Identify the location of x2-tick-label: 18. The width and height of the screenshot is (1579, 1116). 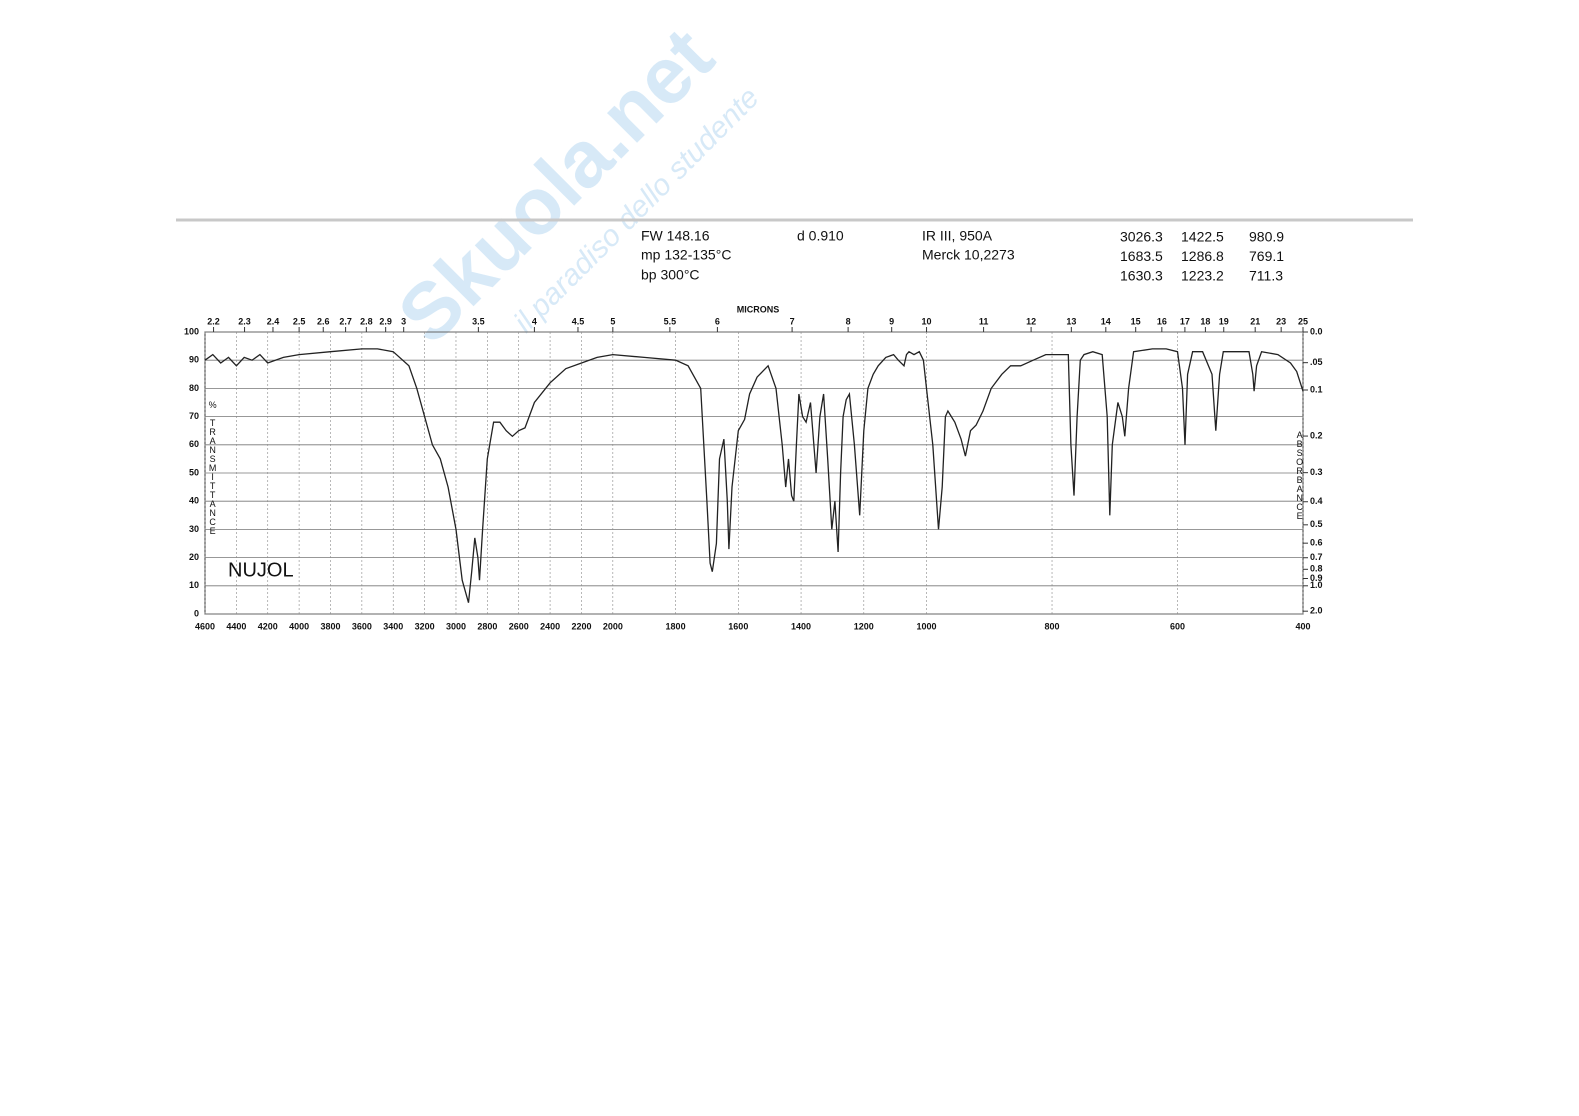
(1205, 321).